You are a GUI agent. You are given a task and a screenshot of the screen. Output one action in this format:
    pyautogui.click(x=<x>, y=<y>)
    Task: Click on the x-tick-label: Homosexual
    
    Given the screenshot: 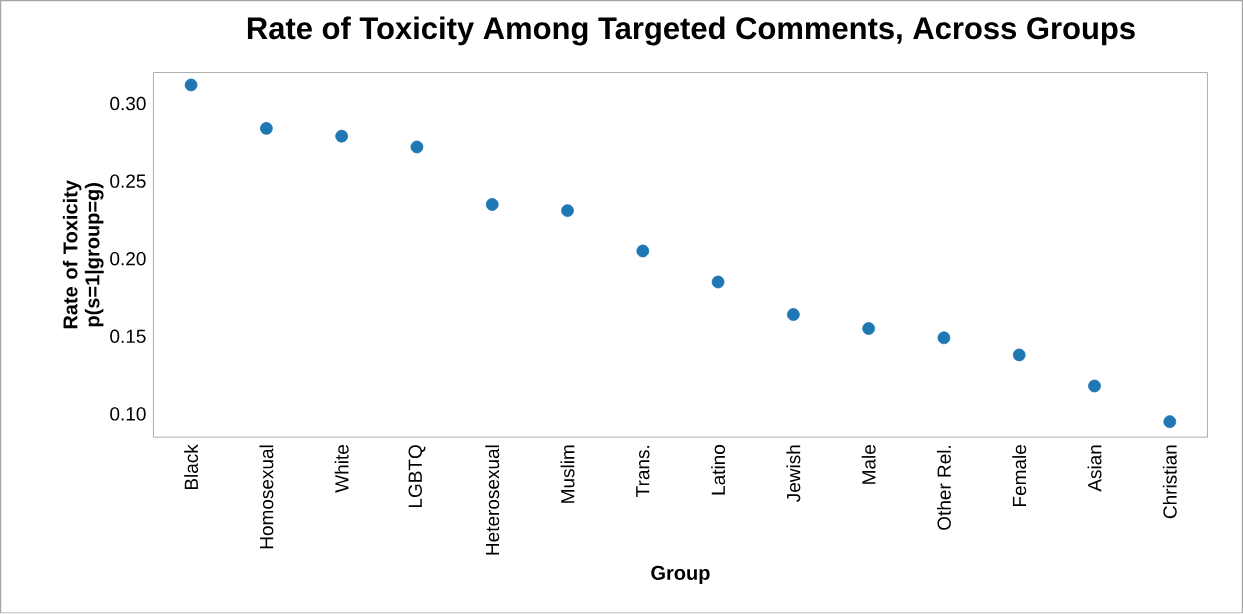 What is the action you would take?
    pyautogui.click(x=266, y=497)
    